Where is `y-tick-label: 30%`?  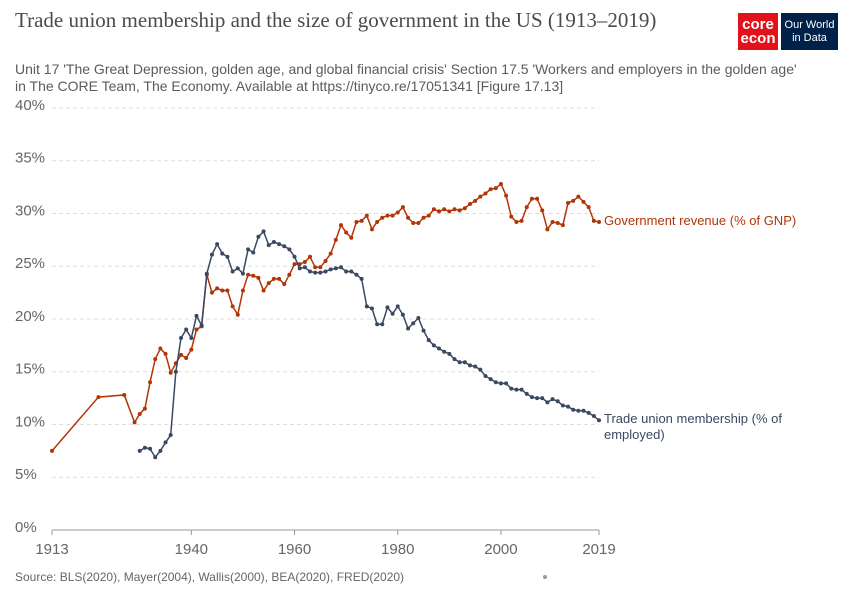
y-tick-label: 30% is located at coordinates (30, 210).